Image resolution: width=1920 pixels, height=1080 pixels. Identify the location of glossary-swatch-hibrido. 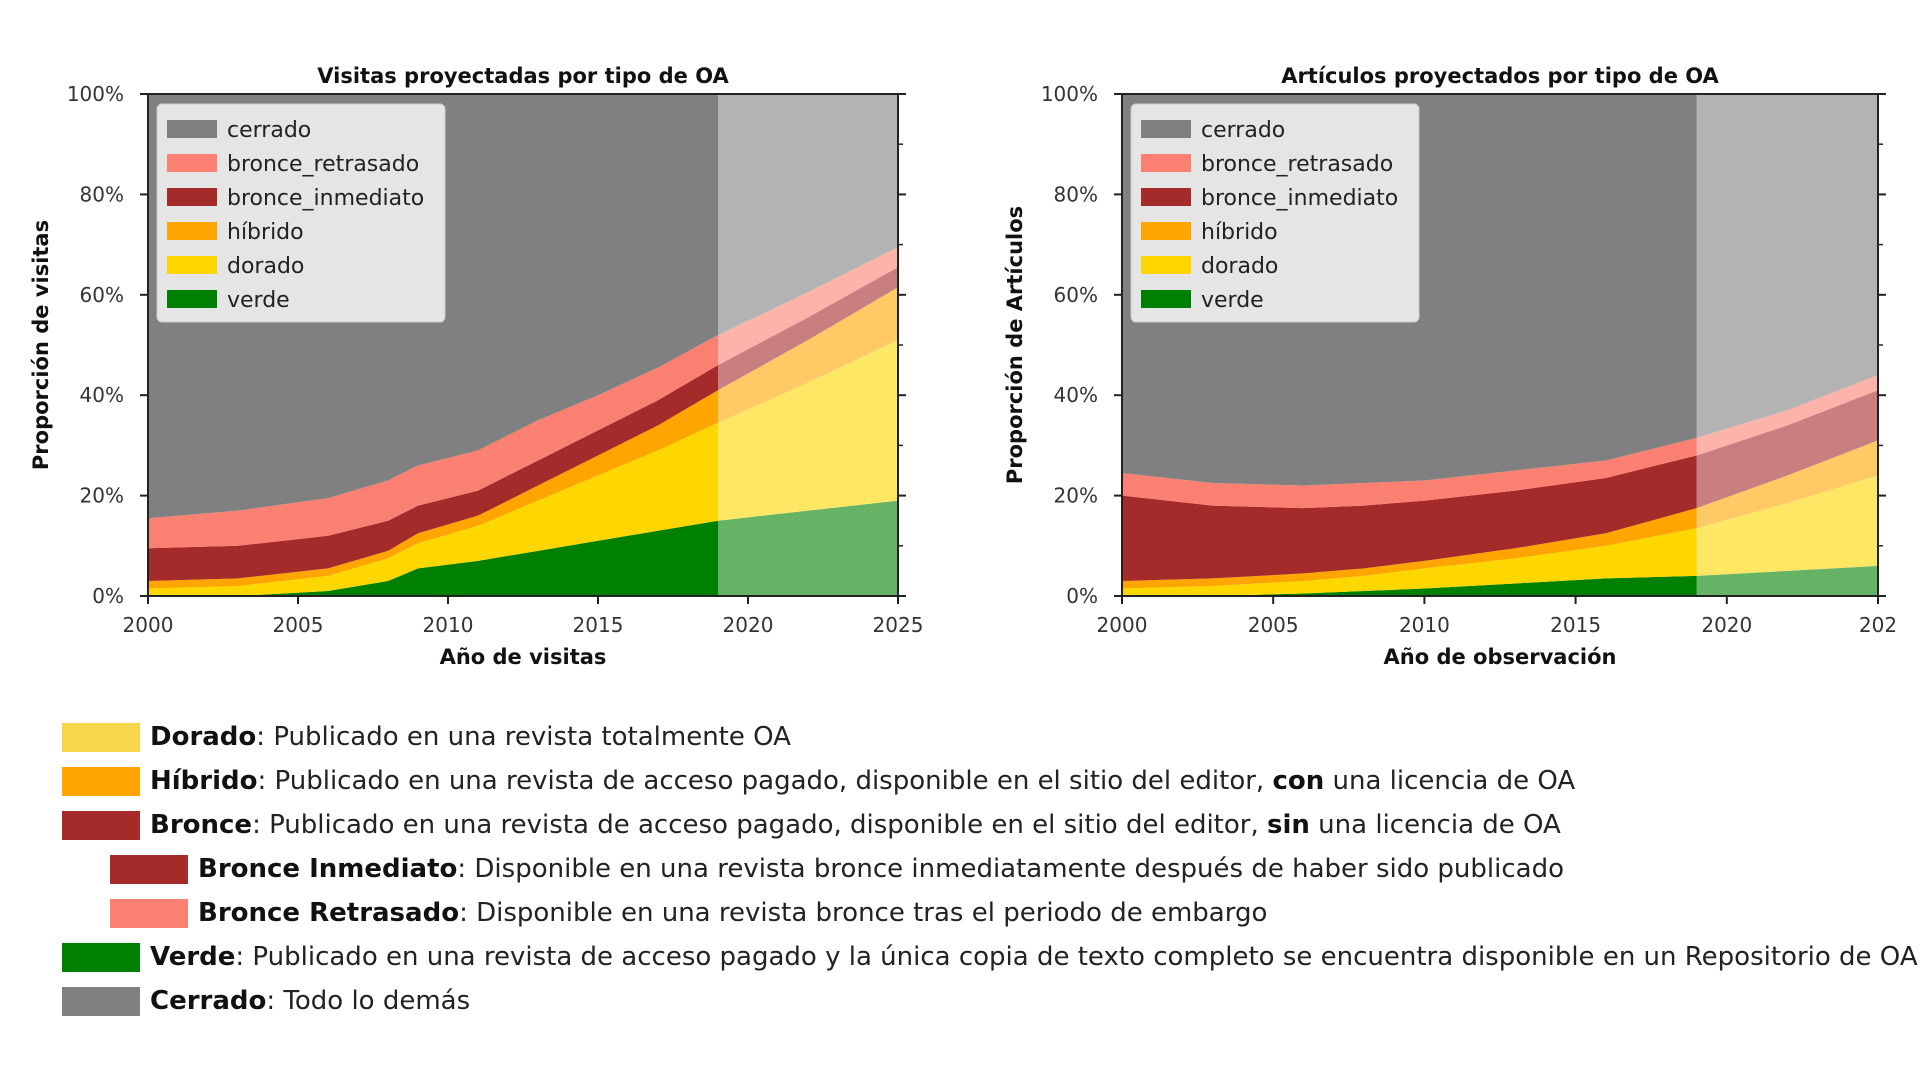
(101, 781).